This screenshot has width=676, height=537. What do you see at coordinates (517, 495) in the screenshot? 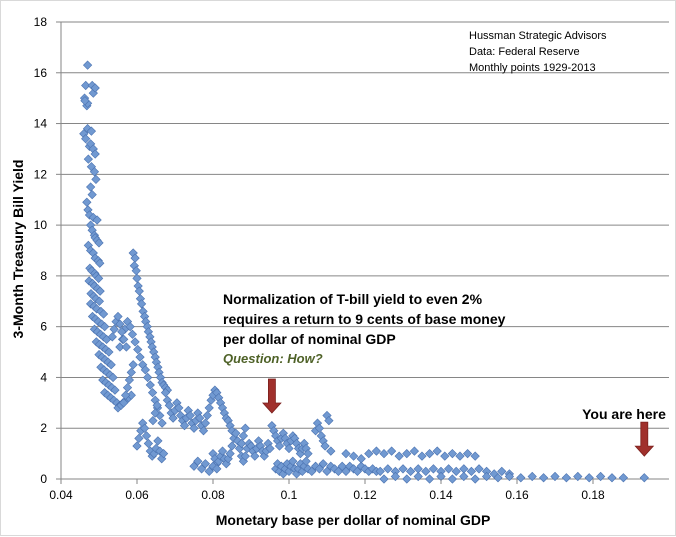
I see `x-tick-label-0.16: 0.16` at bounding box center [517, 495].